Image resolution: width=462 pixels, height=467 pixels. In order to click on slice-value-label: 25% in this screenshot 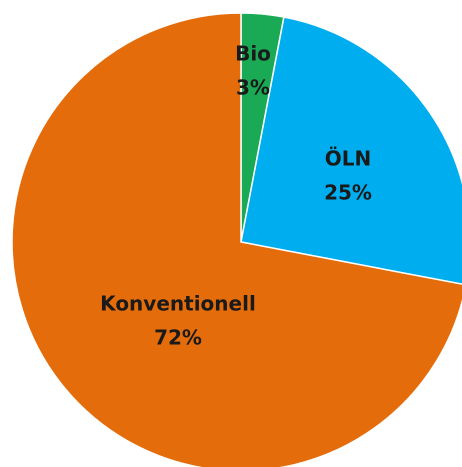, I will do `click(348, 193)`.